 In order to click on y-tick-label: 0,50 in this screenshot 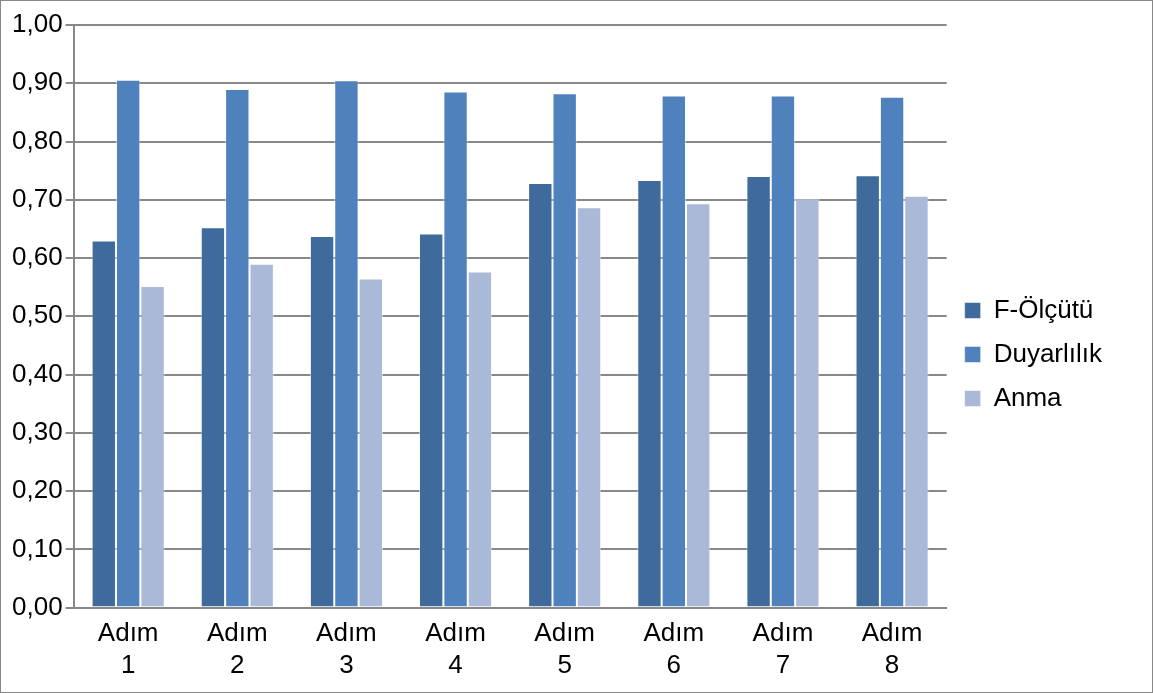, I will do `click(37, 314)`.